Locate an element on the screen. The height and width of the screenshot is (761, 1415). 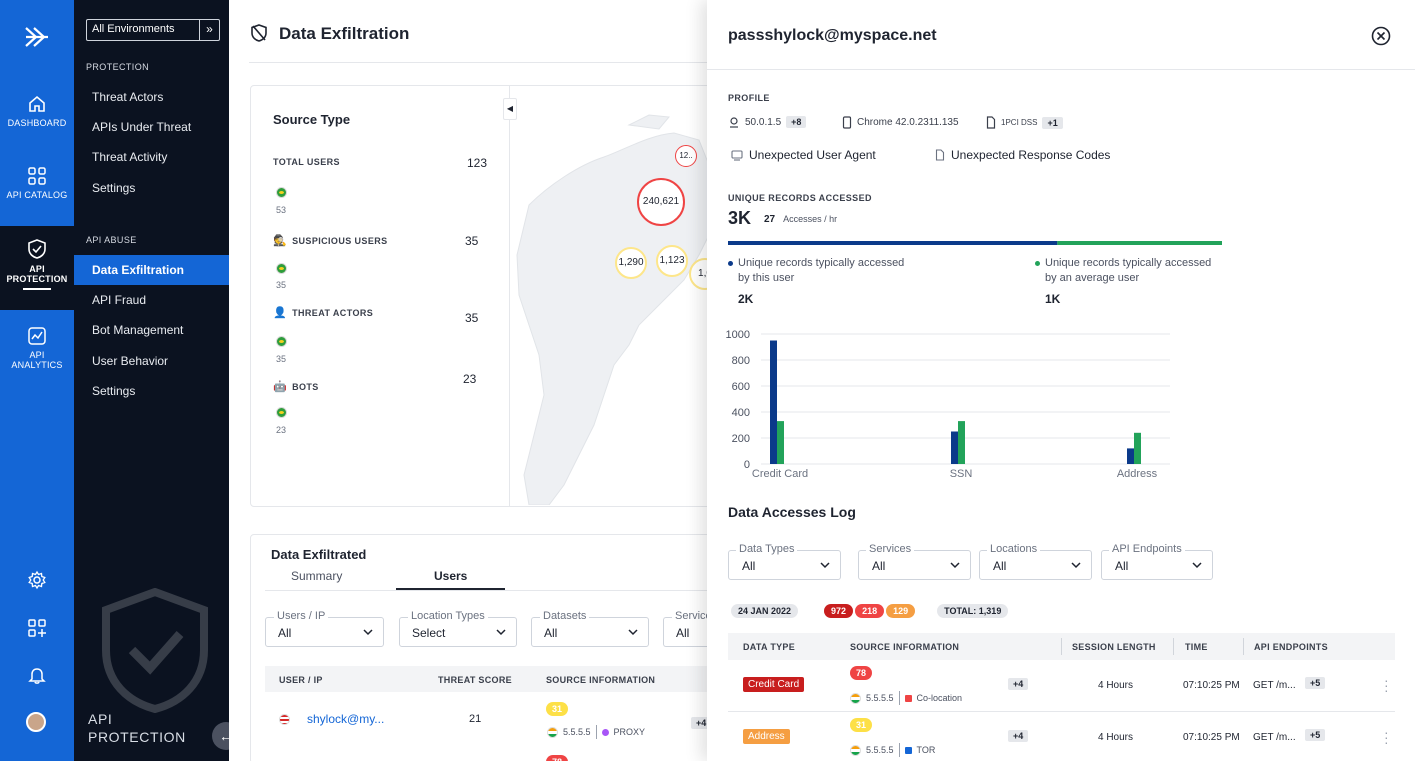
services-filter: Services All is located at coordinates (914, 561).